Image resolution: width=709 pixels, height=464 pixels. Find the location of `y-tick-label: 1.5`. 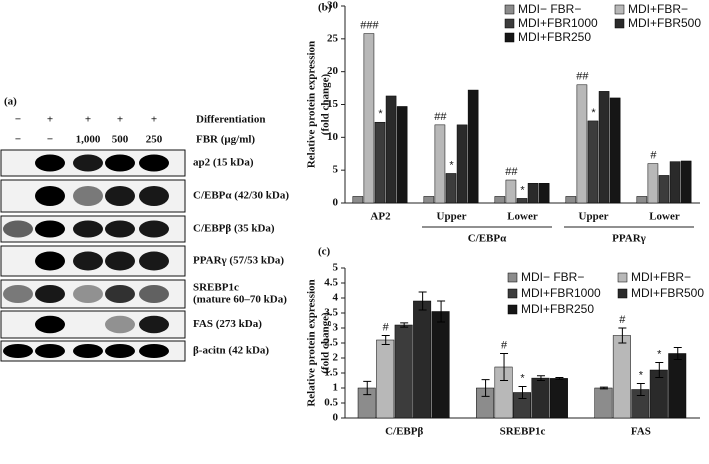

y-tick-label: 1.5 is located at coordinates (331, 373).